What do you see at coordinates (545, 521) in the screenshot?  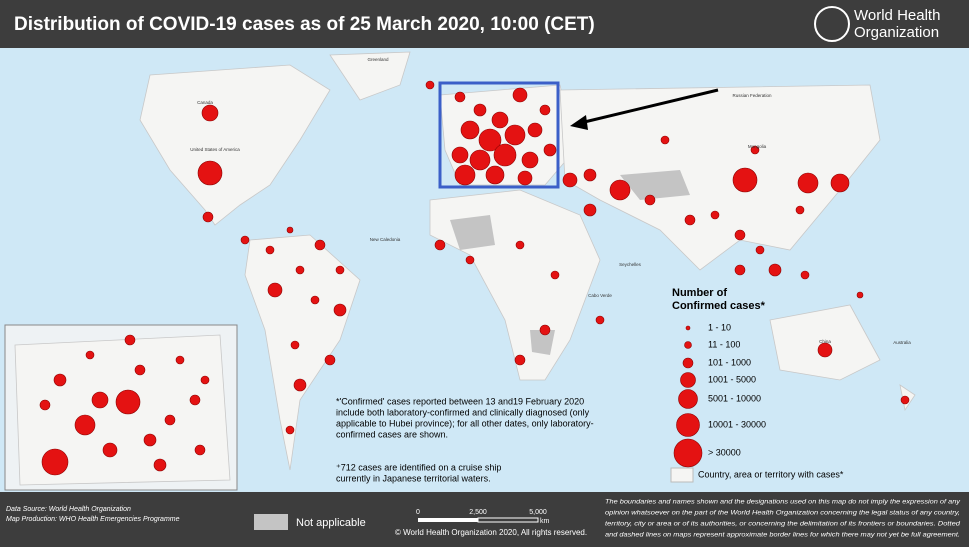 I see `scale-unit: km` at bounding box center [545, 521].